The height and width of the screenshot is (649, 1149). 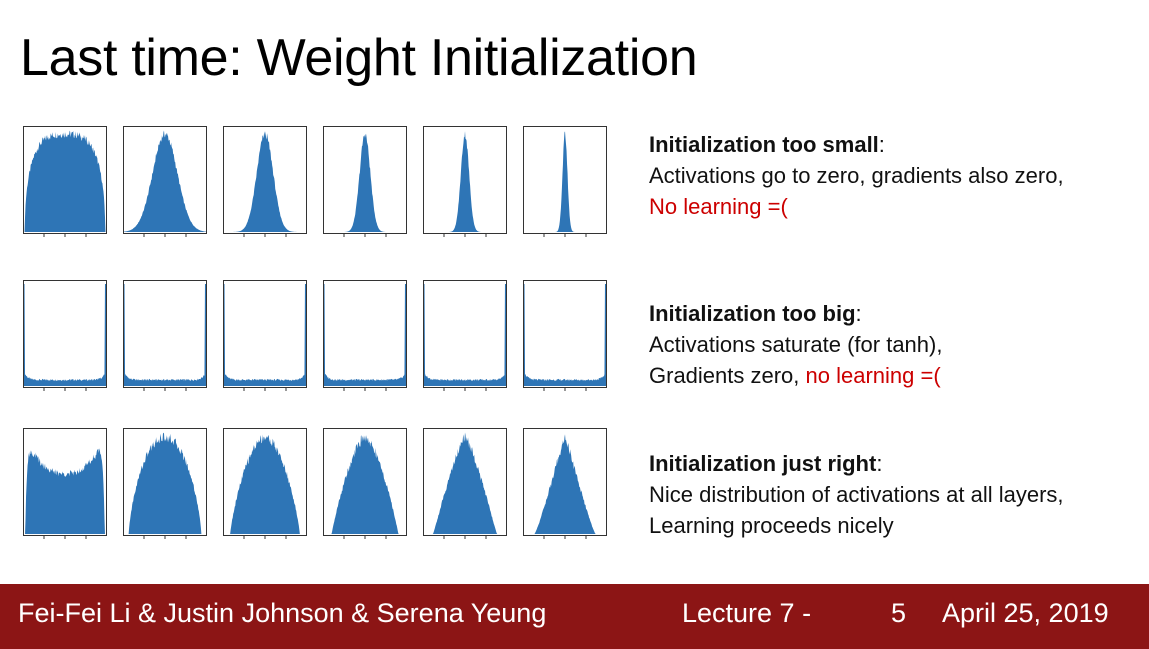 I want to click on line-just-right-2: Learning proceeds nicely, so click(x=771, y=525).